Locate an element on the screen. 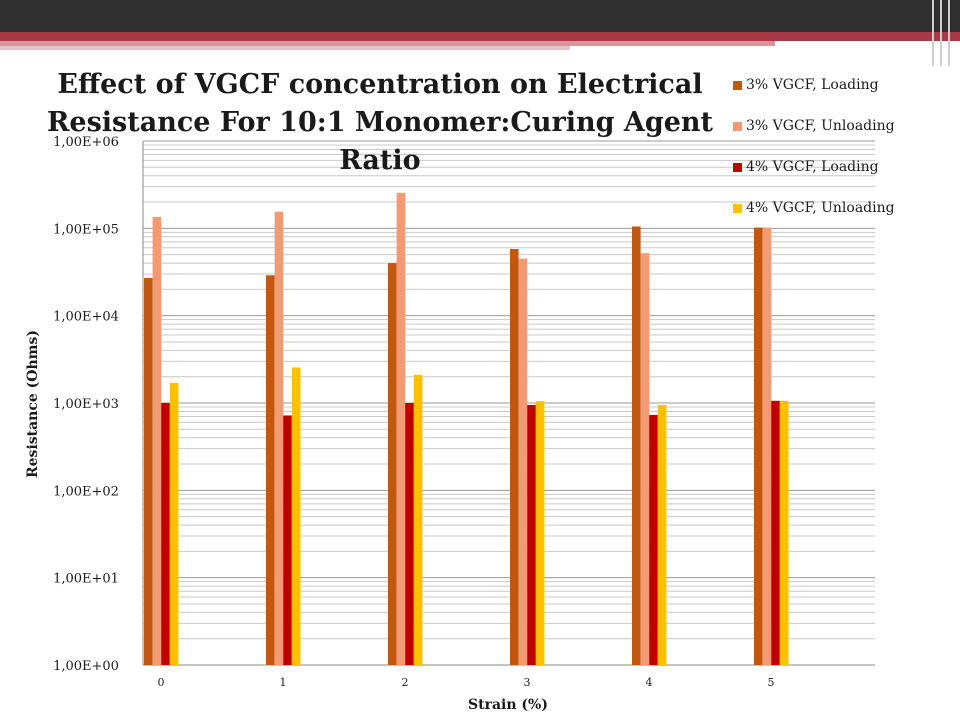  x-tick-label: 4 is located at coordinates (649, 682).